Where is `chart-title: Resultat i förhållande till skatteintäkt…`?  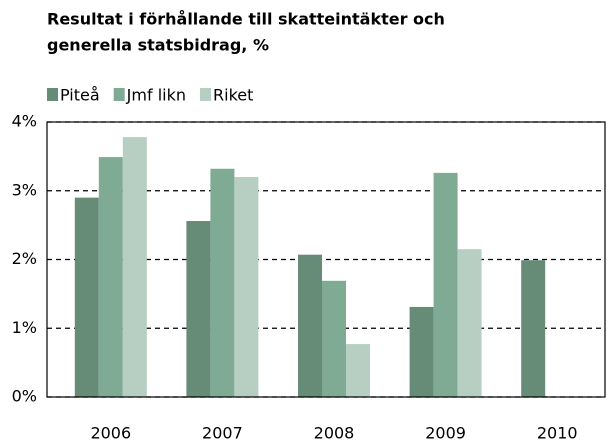 chart-title: Resultat i förhållande till skatteintäkt… is located at coordinates (246, 19).